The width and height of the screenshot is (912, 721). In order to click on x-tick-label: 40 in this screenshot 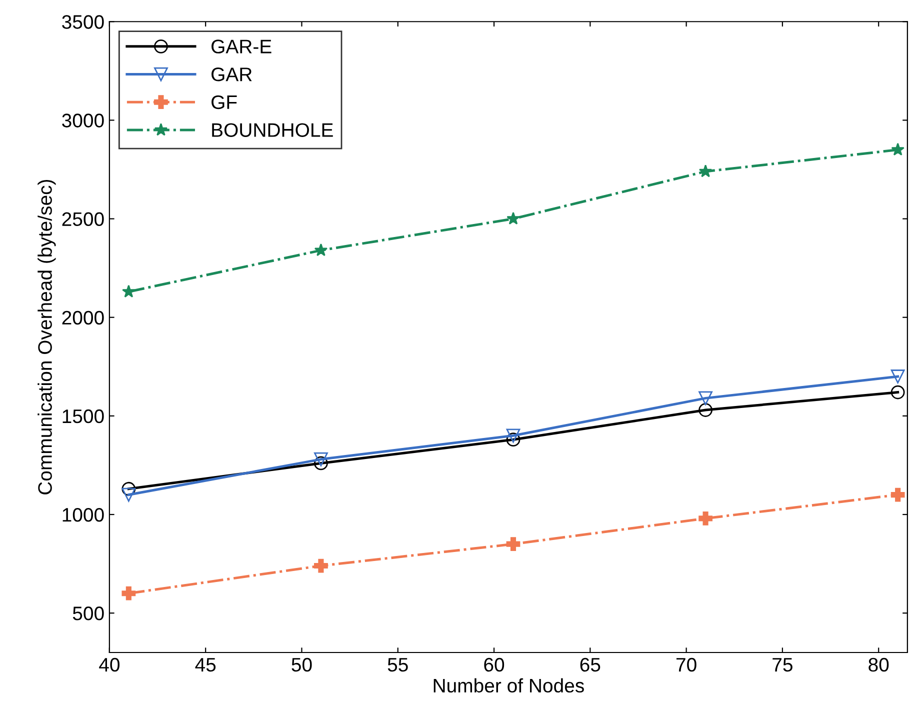, I will do `click(109, 665)`.